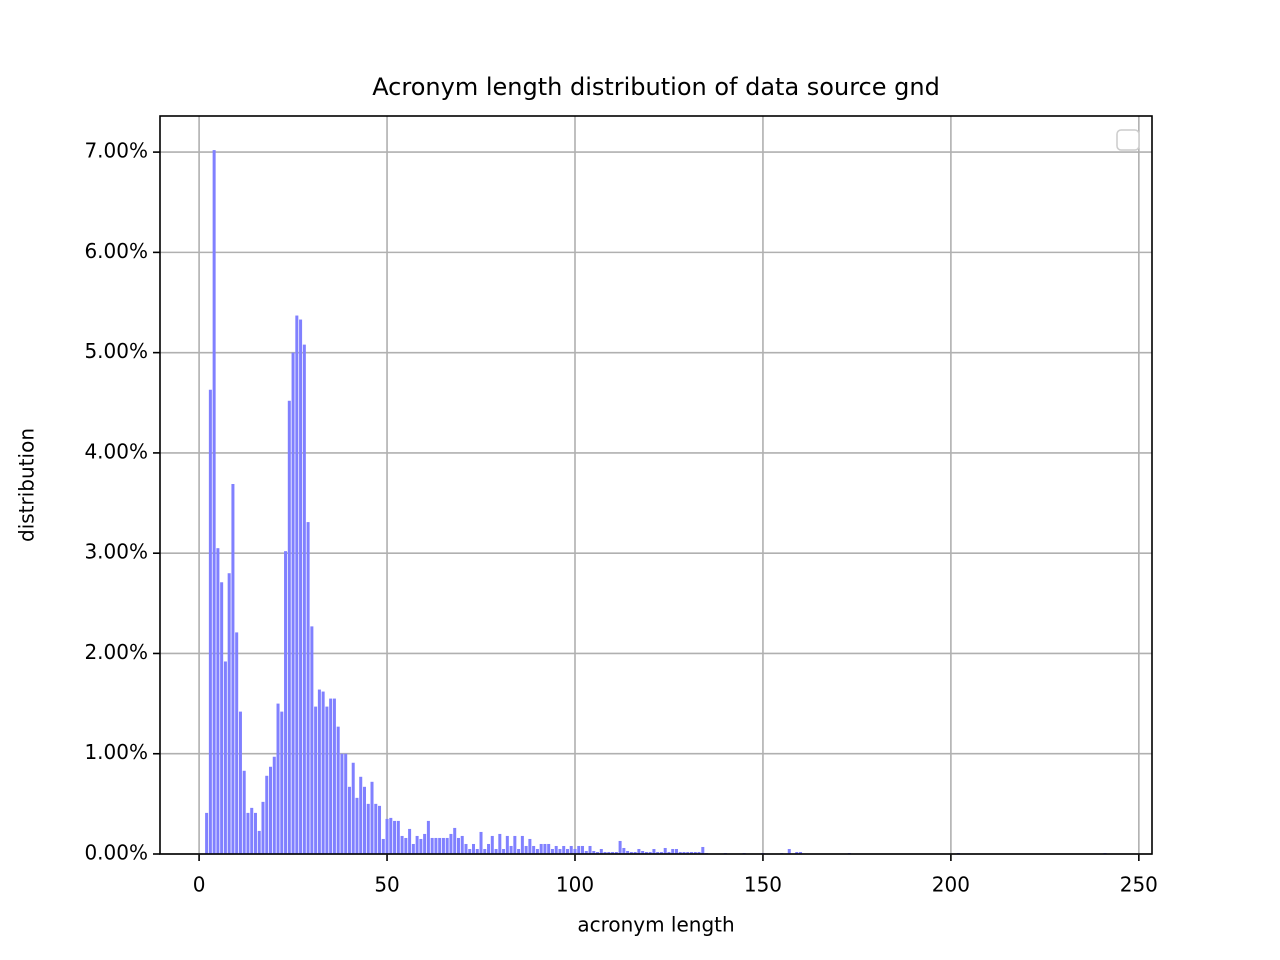 The image size is (1280, 960). I want to click on x-tick-label: 0, so click(199, 885).